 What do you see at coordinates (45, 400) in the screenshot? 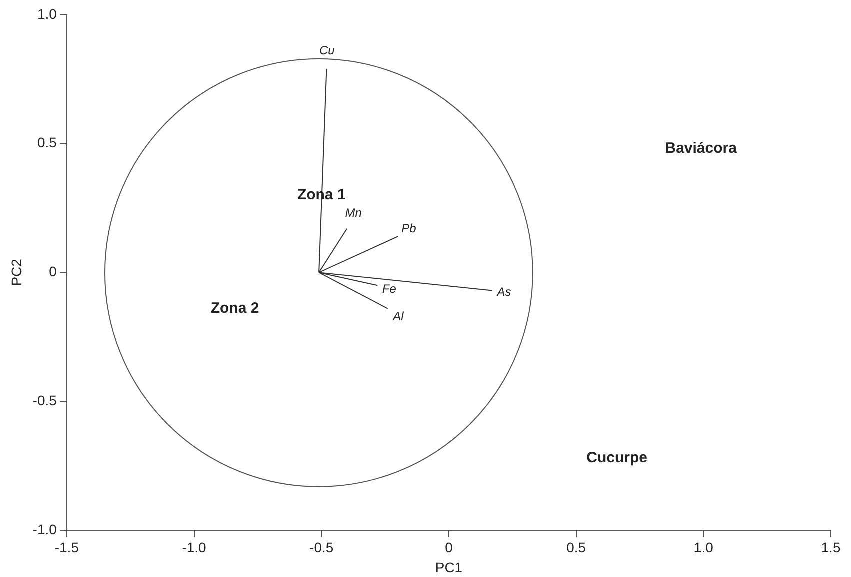
I see `y-tick-label: -0.5` at bounding box center [45, 400].